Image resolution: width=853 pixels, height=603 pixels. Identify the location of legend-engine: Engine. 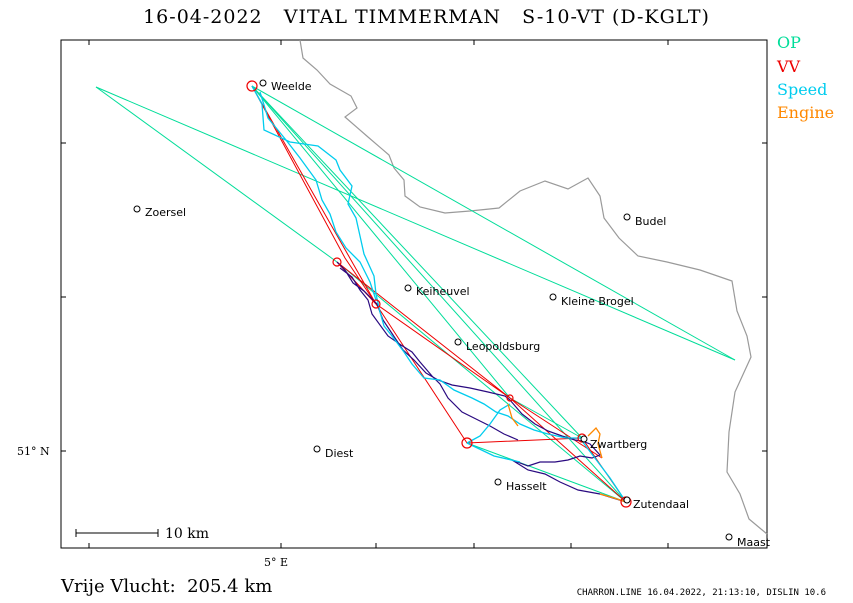
(806, 112).